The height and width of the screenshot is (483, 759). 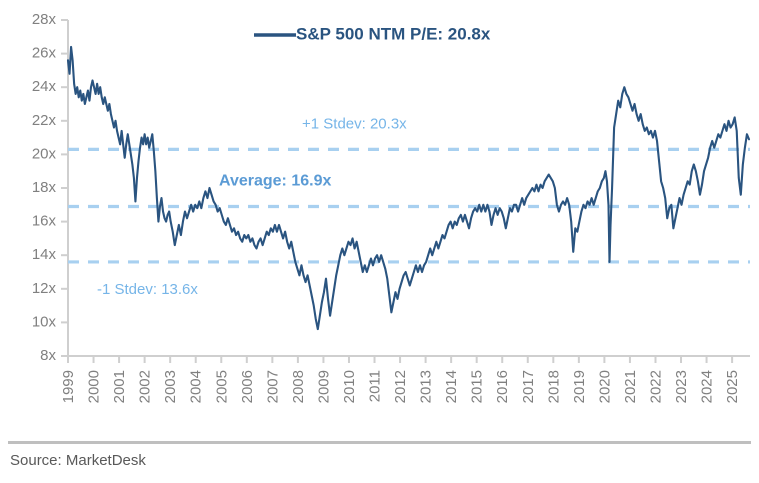 I want to click on x-tick-label: 2019, so click(x=579, y=386).